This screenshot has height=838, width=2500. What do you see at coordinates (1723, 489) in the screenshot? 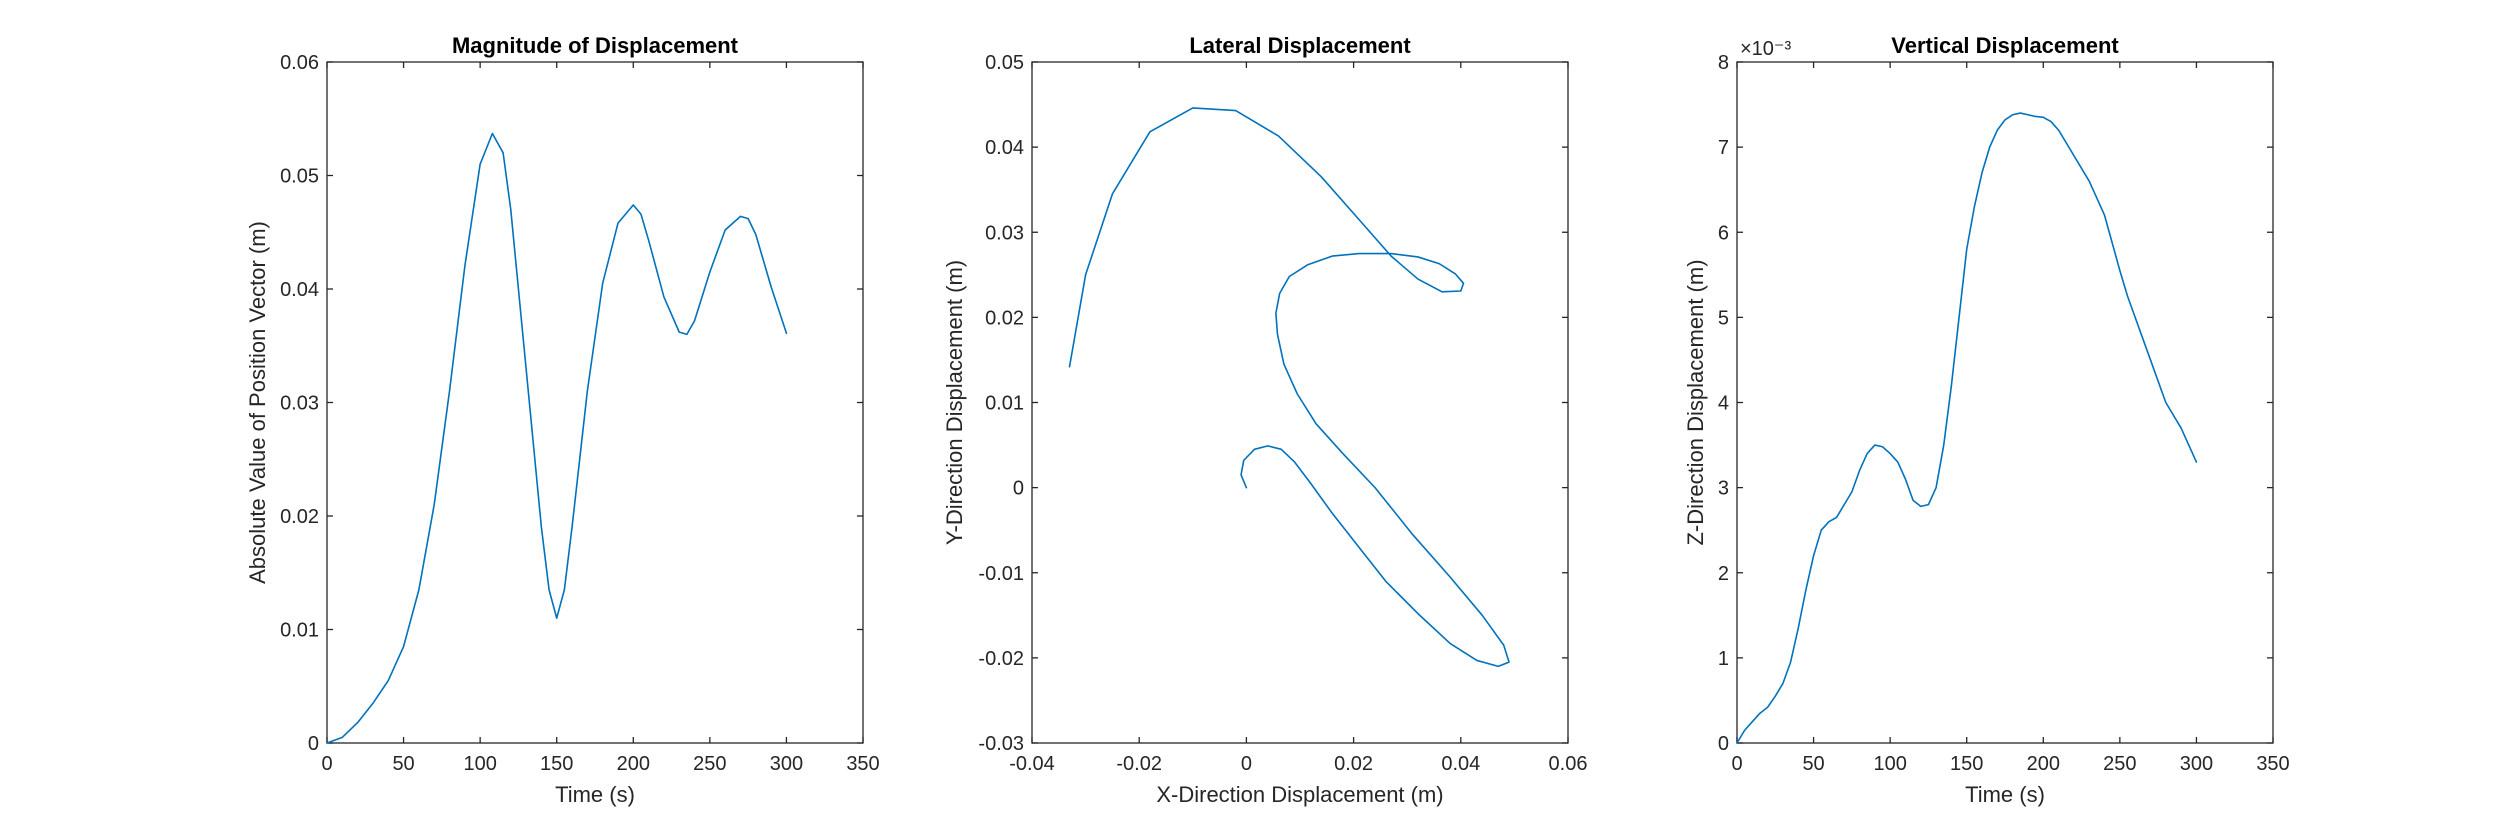
I see `y-tick-label: 3` at bounding box center [1723, 489].